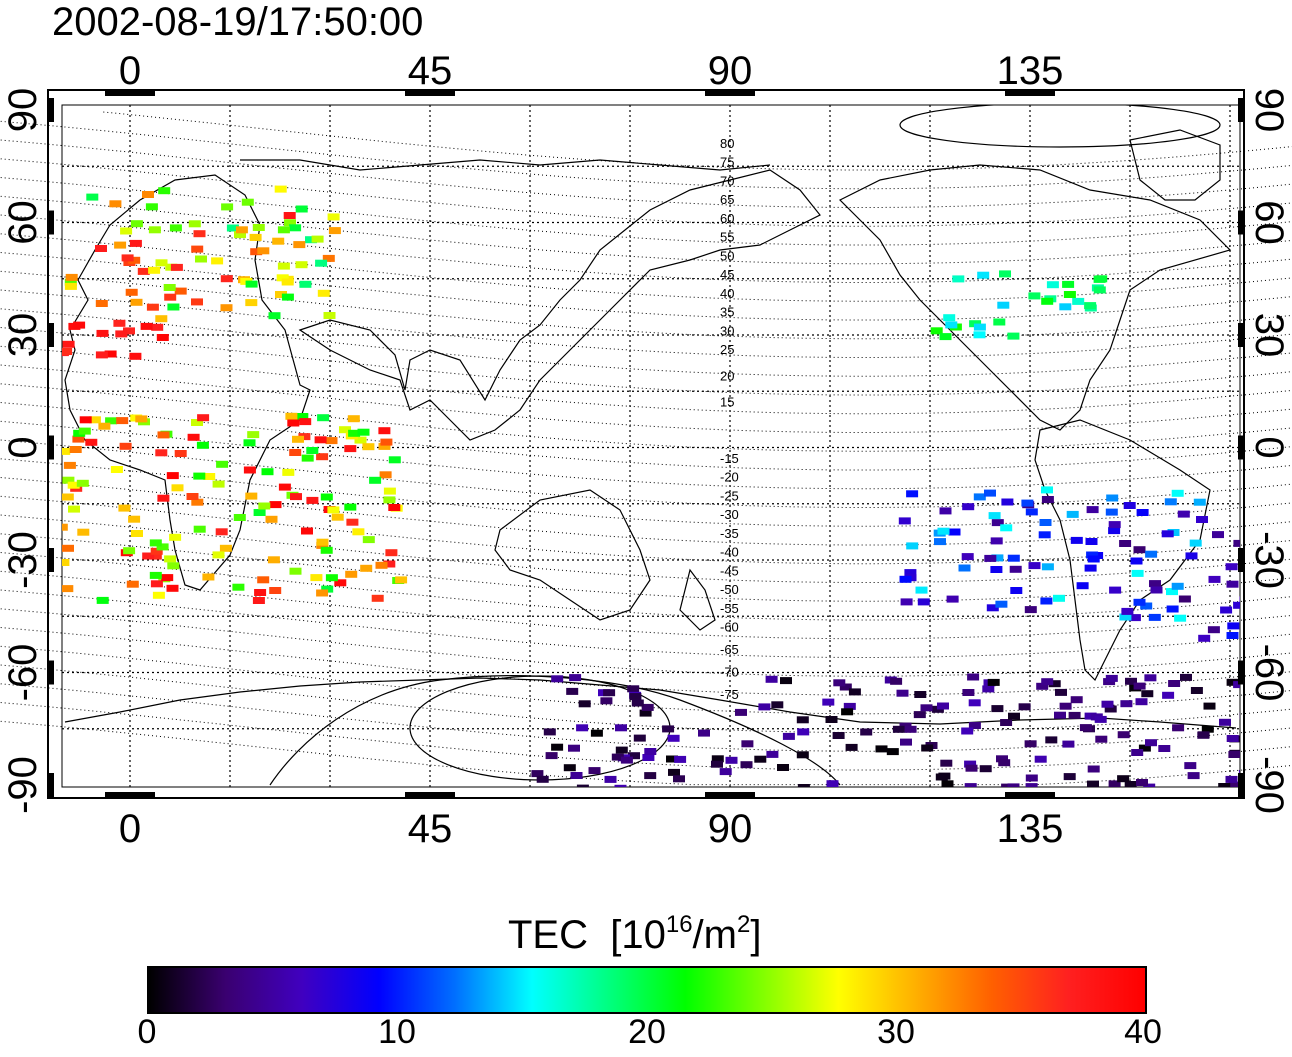 This screenshot has width=1292, height=1057. I want to click on colorbar-title: TEC [1016/m2], so click(634, 935).